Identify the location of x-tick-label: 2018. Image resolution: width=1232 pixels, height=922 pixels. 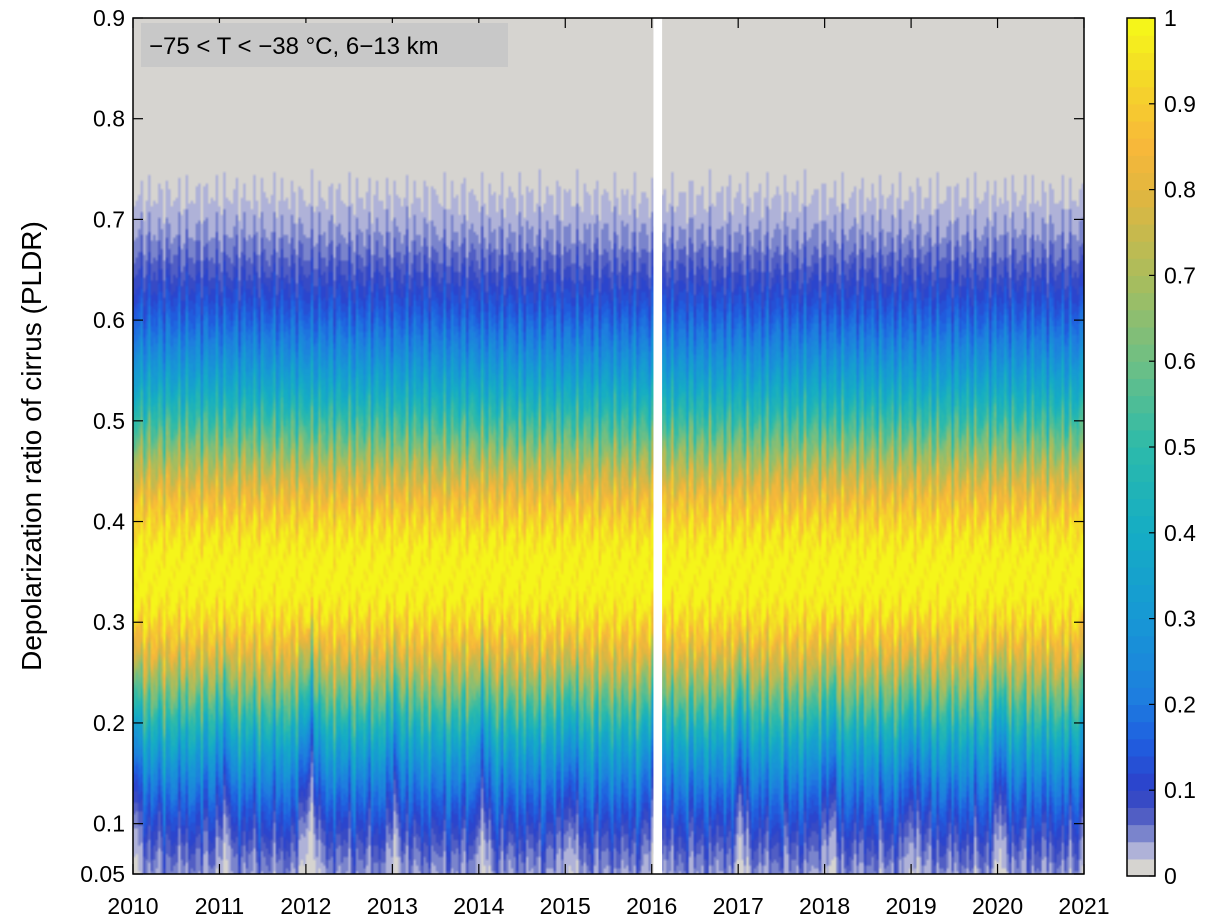
(824, 906).